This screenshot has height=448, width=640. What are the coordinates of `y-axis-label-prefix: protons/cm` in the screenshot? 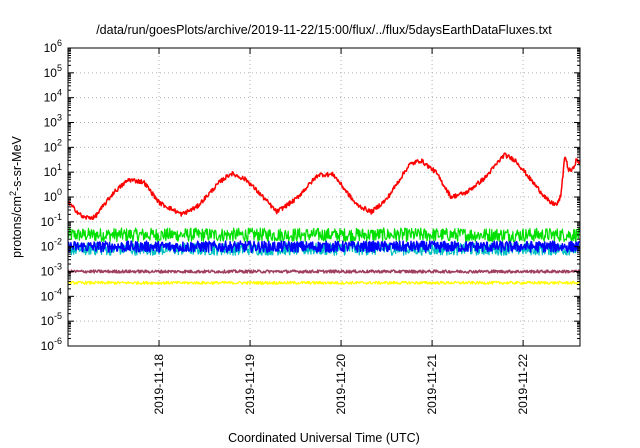 It's located at (17, 227).